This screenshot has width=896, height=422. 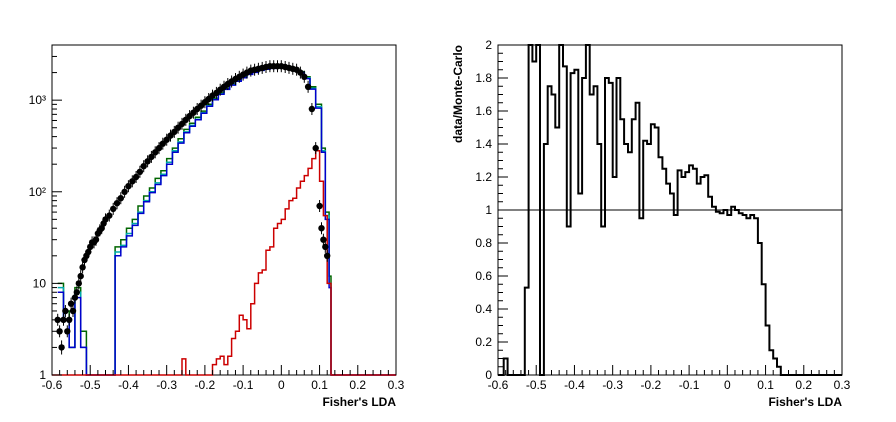 What do you see at coordinates (536, 385) in the screenshot?
I see `right-x-tick-label: -0.5` at bounding box center [536, 385].